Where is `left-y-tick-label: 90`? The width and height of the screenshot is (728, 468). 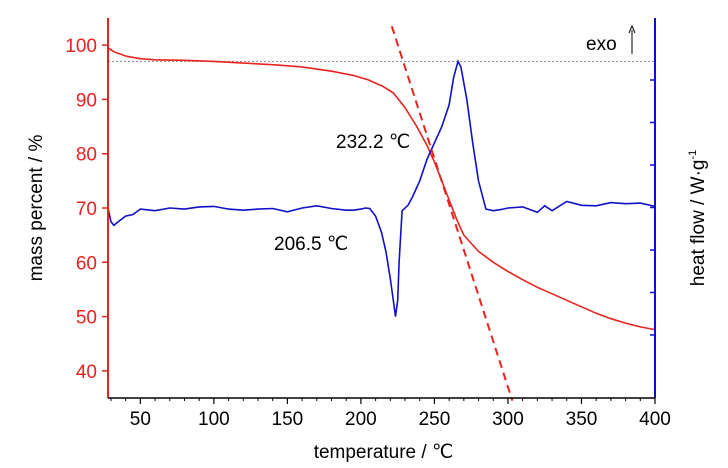
left-y-tick-label: 90 is located at coordinates (86, 100).